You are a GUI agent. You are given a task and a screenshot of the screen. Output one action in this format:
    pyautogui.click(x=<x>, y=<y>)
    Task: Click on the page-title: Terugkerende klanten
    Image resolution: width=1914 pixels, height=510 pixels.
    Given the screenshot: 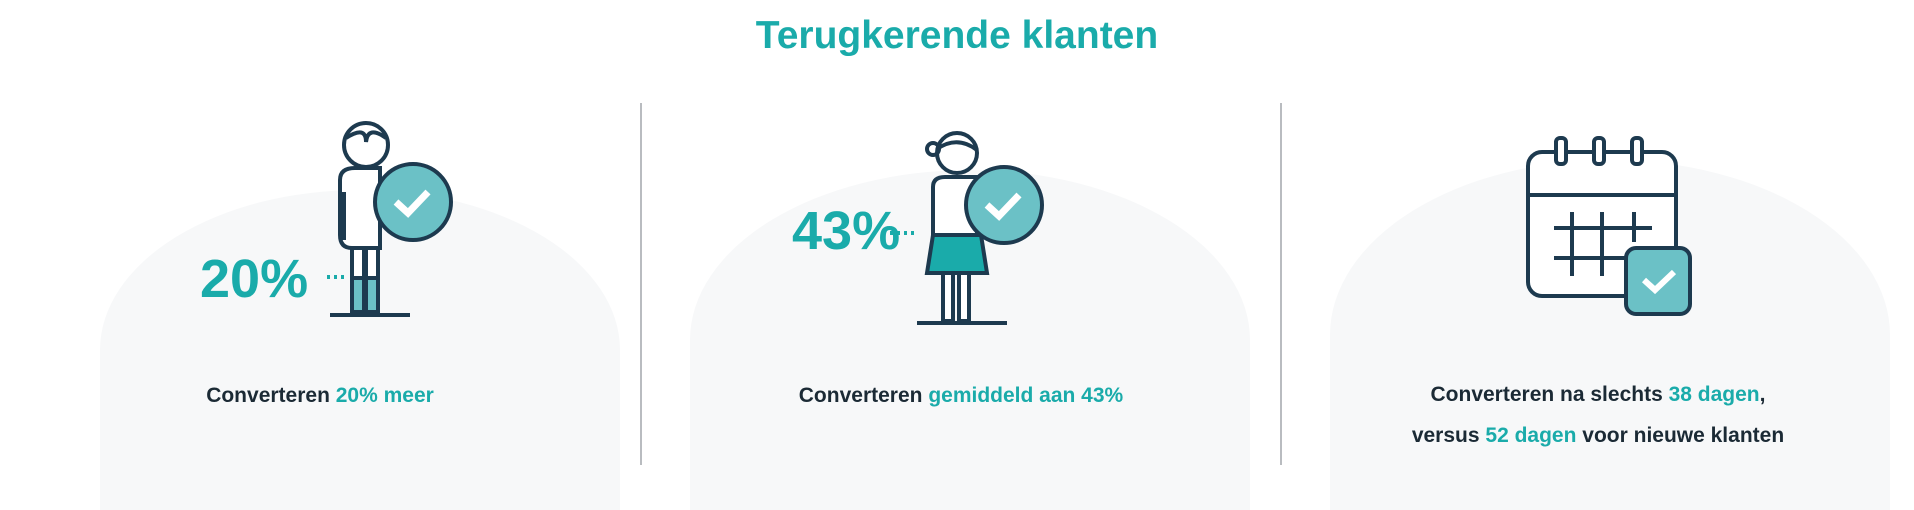 What is the action you would take?
    pyautogui.click(x=957, y=35)
    